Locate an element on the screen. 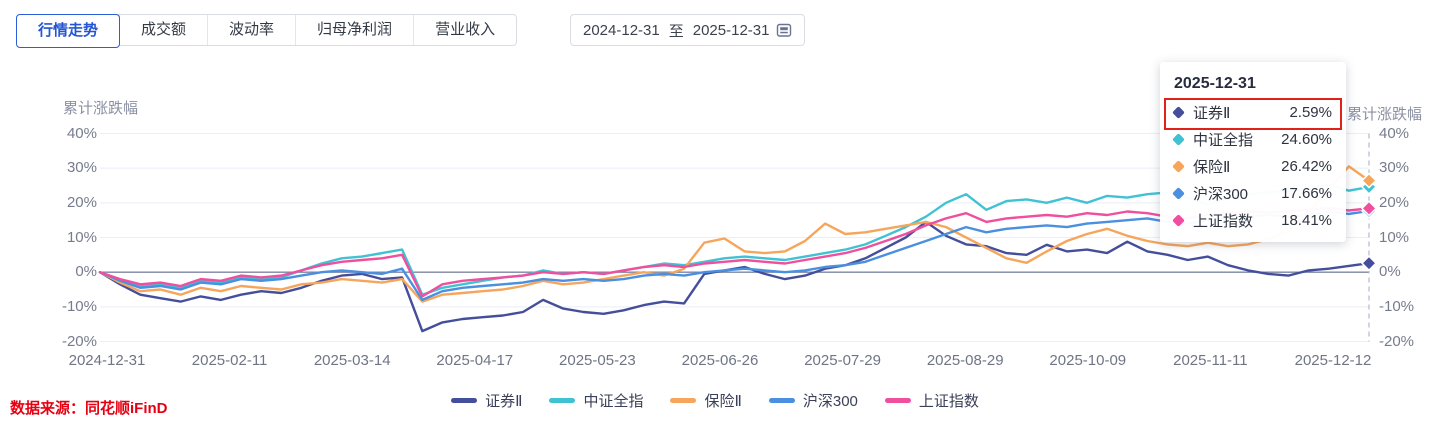 The height and width of the screenshot is (424, 1430). tab-net-profit: 归母净利润 is located at coordinates (354, 30).